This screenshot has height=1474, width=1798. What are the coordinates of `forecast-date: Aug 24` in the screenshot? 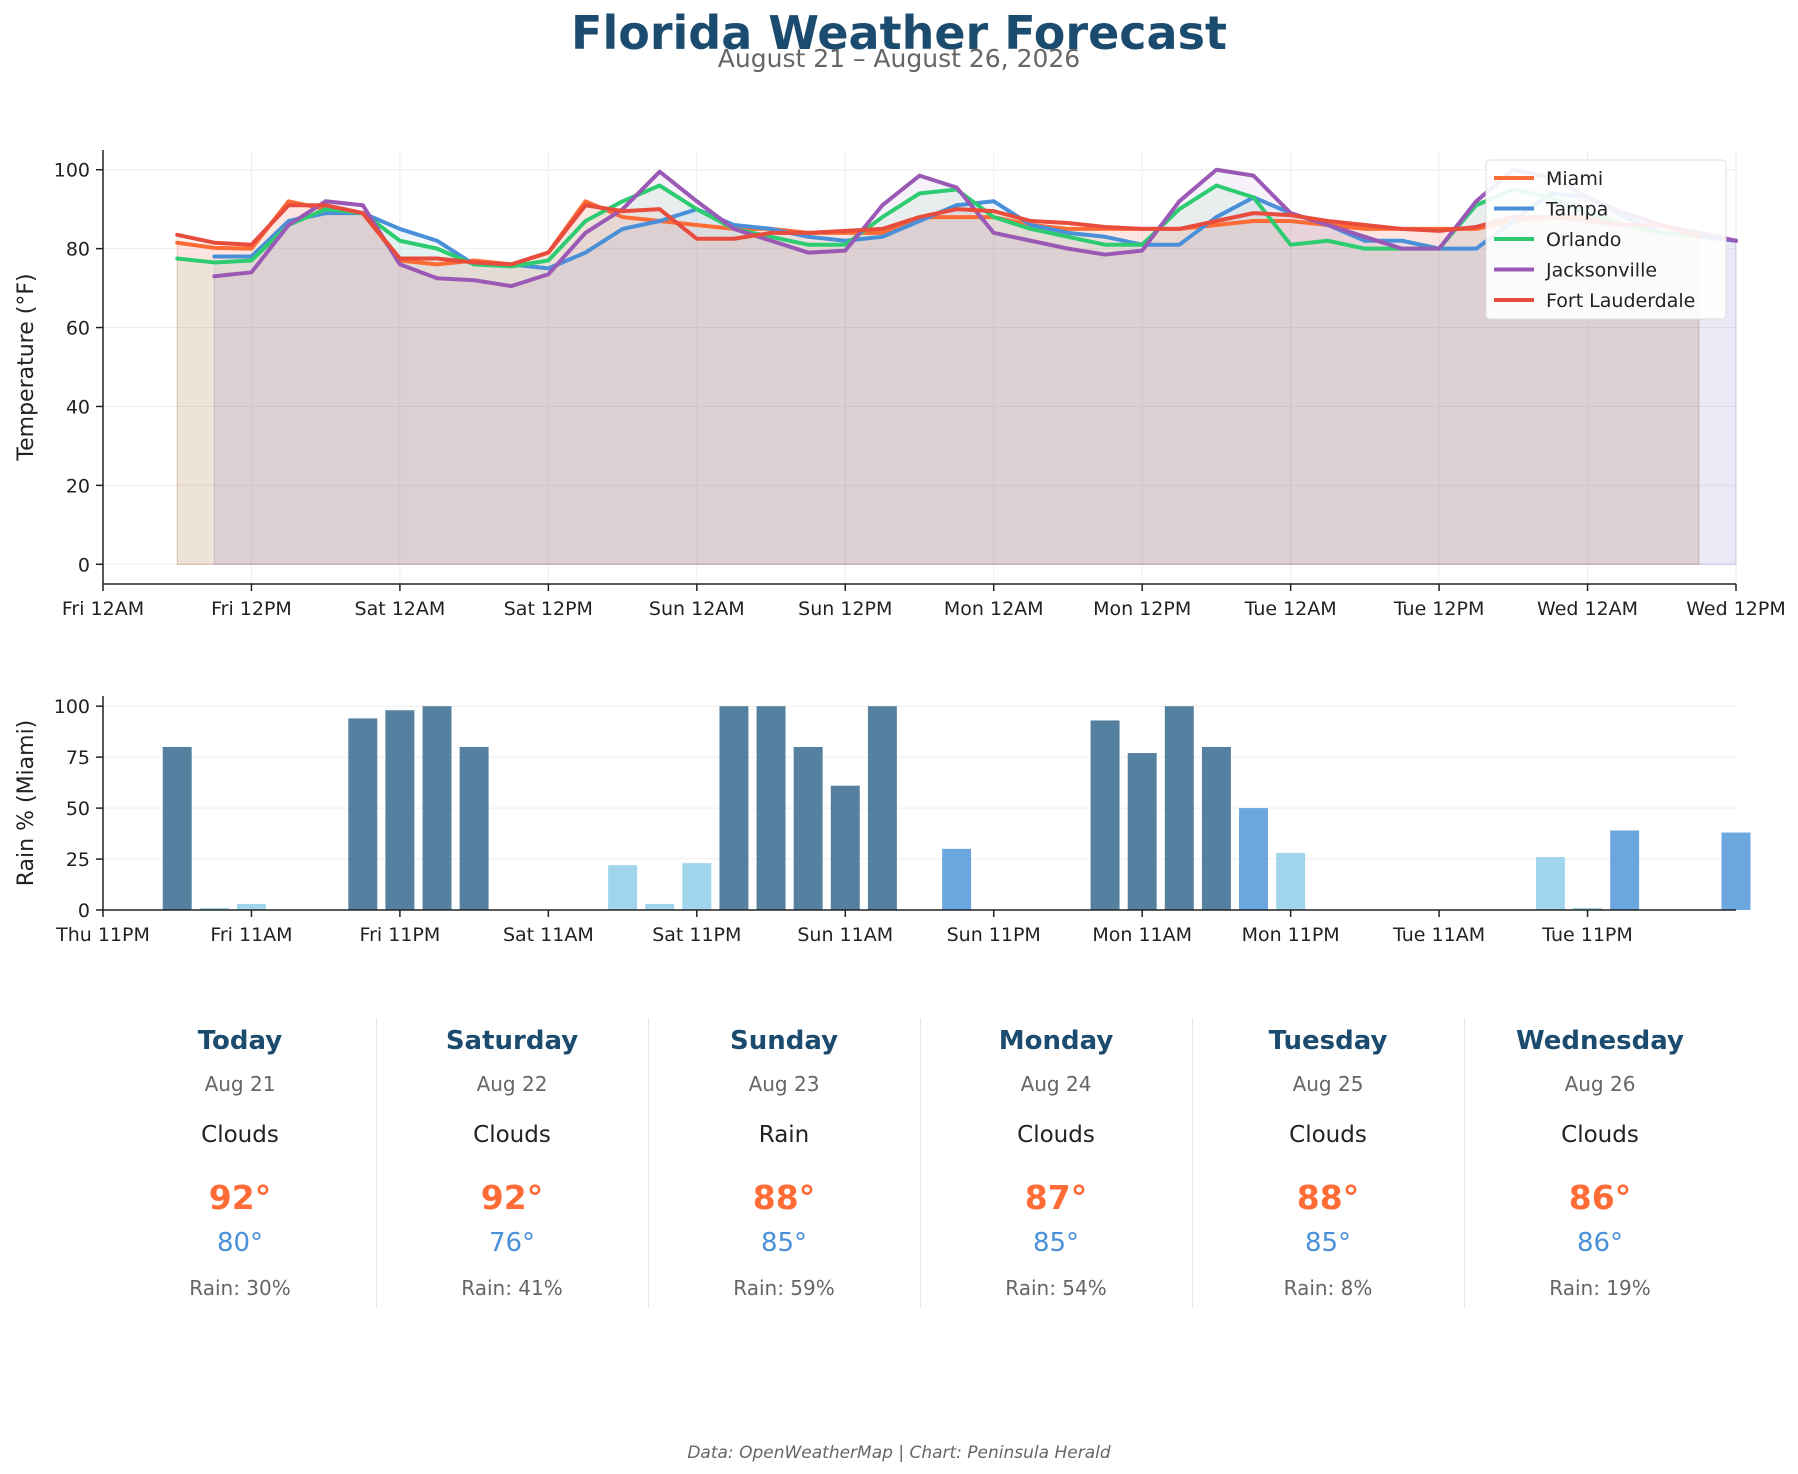 It's located at (1056, 1084).